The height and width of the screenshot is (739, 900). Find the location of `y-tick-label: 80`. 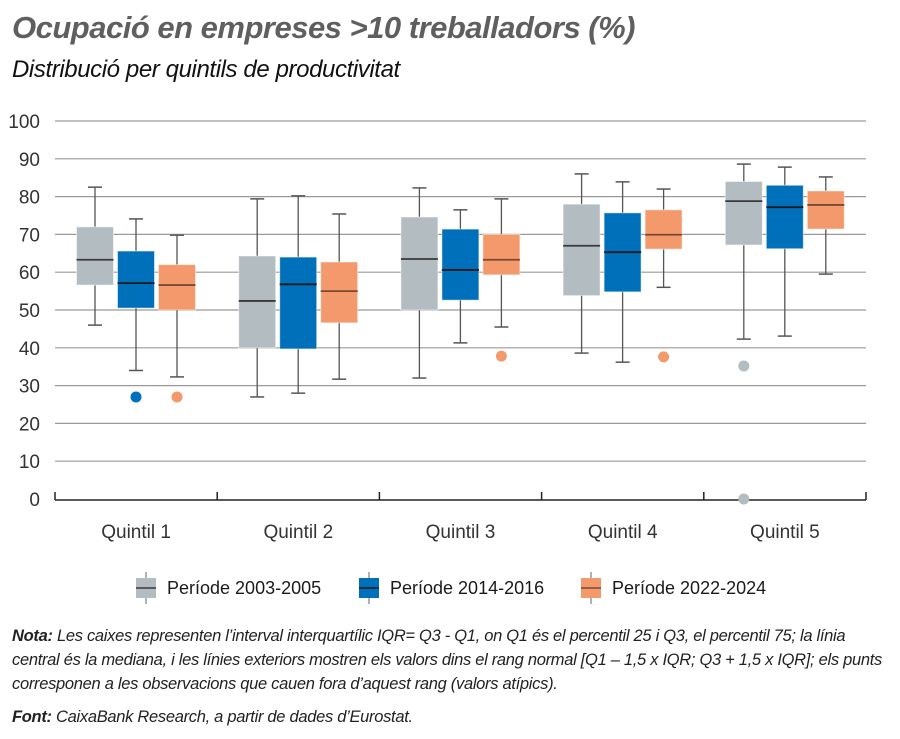

y-tick-label: 80 is located at coordinates (29, 198).